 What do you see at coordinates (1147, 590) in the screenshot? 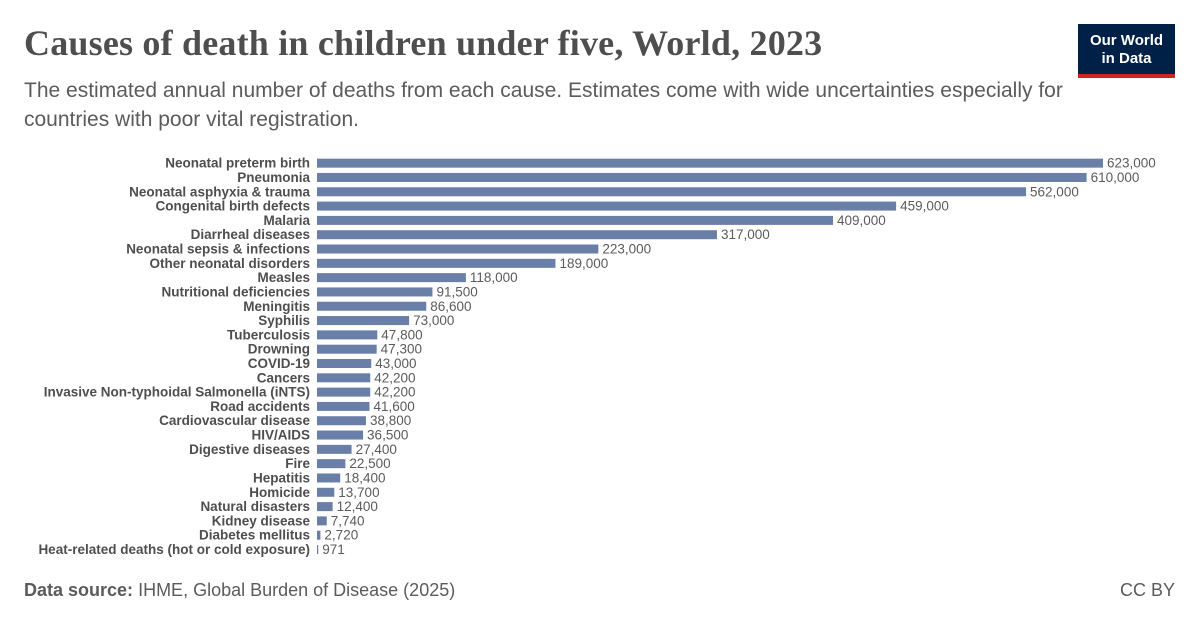
I see `license-link: CC BY` at bounding box center [1147, 590].